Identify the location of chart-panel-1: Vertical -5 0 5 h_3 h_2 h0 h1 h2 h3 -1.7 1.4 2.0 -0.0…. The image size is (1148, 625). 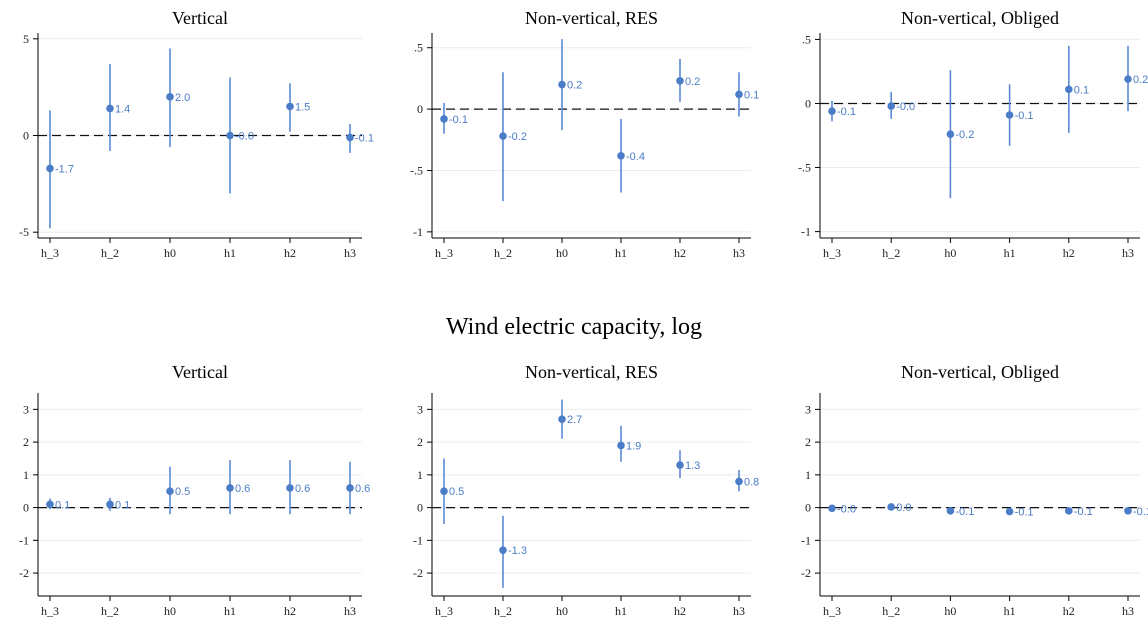
(196, 134).